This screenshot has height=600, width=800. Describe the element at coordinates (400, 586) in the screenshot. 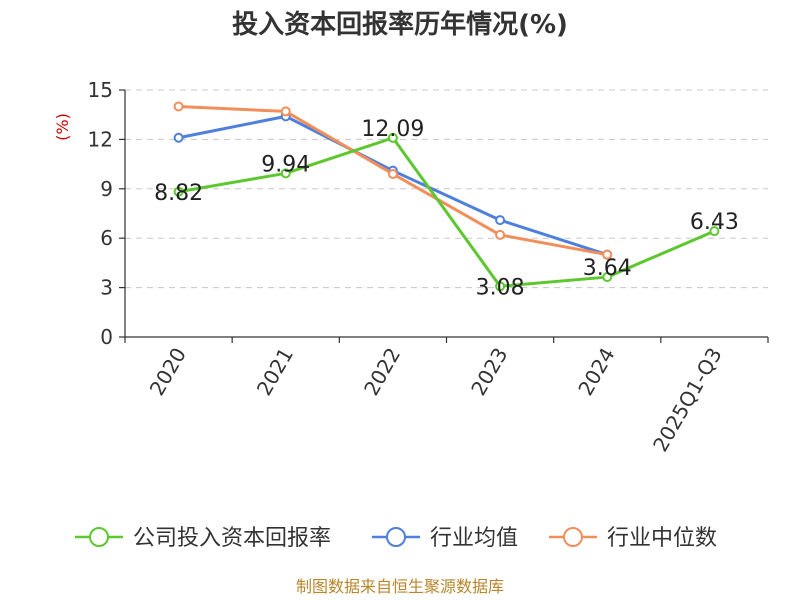

I see `source-note: 制图数据来自恒生聚源数据库` at that location.